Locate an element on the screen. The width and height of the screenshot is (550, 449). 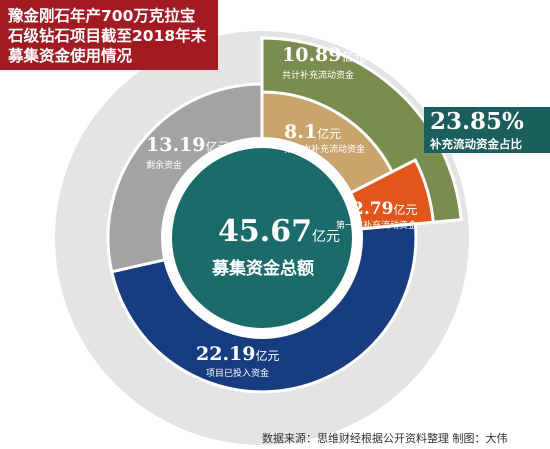
slice-label-2: 第二次补充流动资金 is located at coordinates (324, 149).